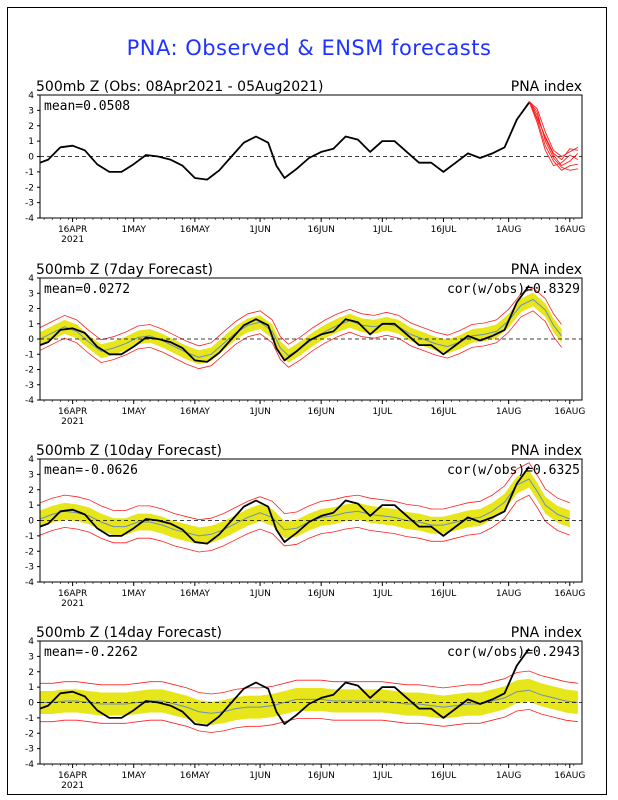  Describe the element at coordinates (309, 48) in the screenshot. I see `figure-title: PNA: Observed & ENSM forecasts` at that location.